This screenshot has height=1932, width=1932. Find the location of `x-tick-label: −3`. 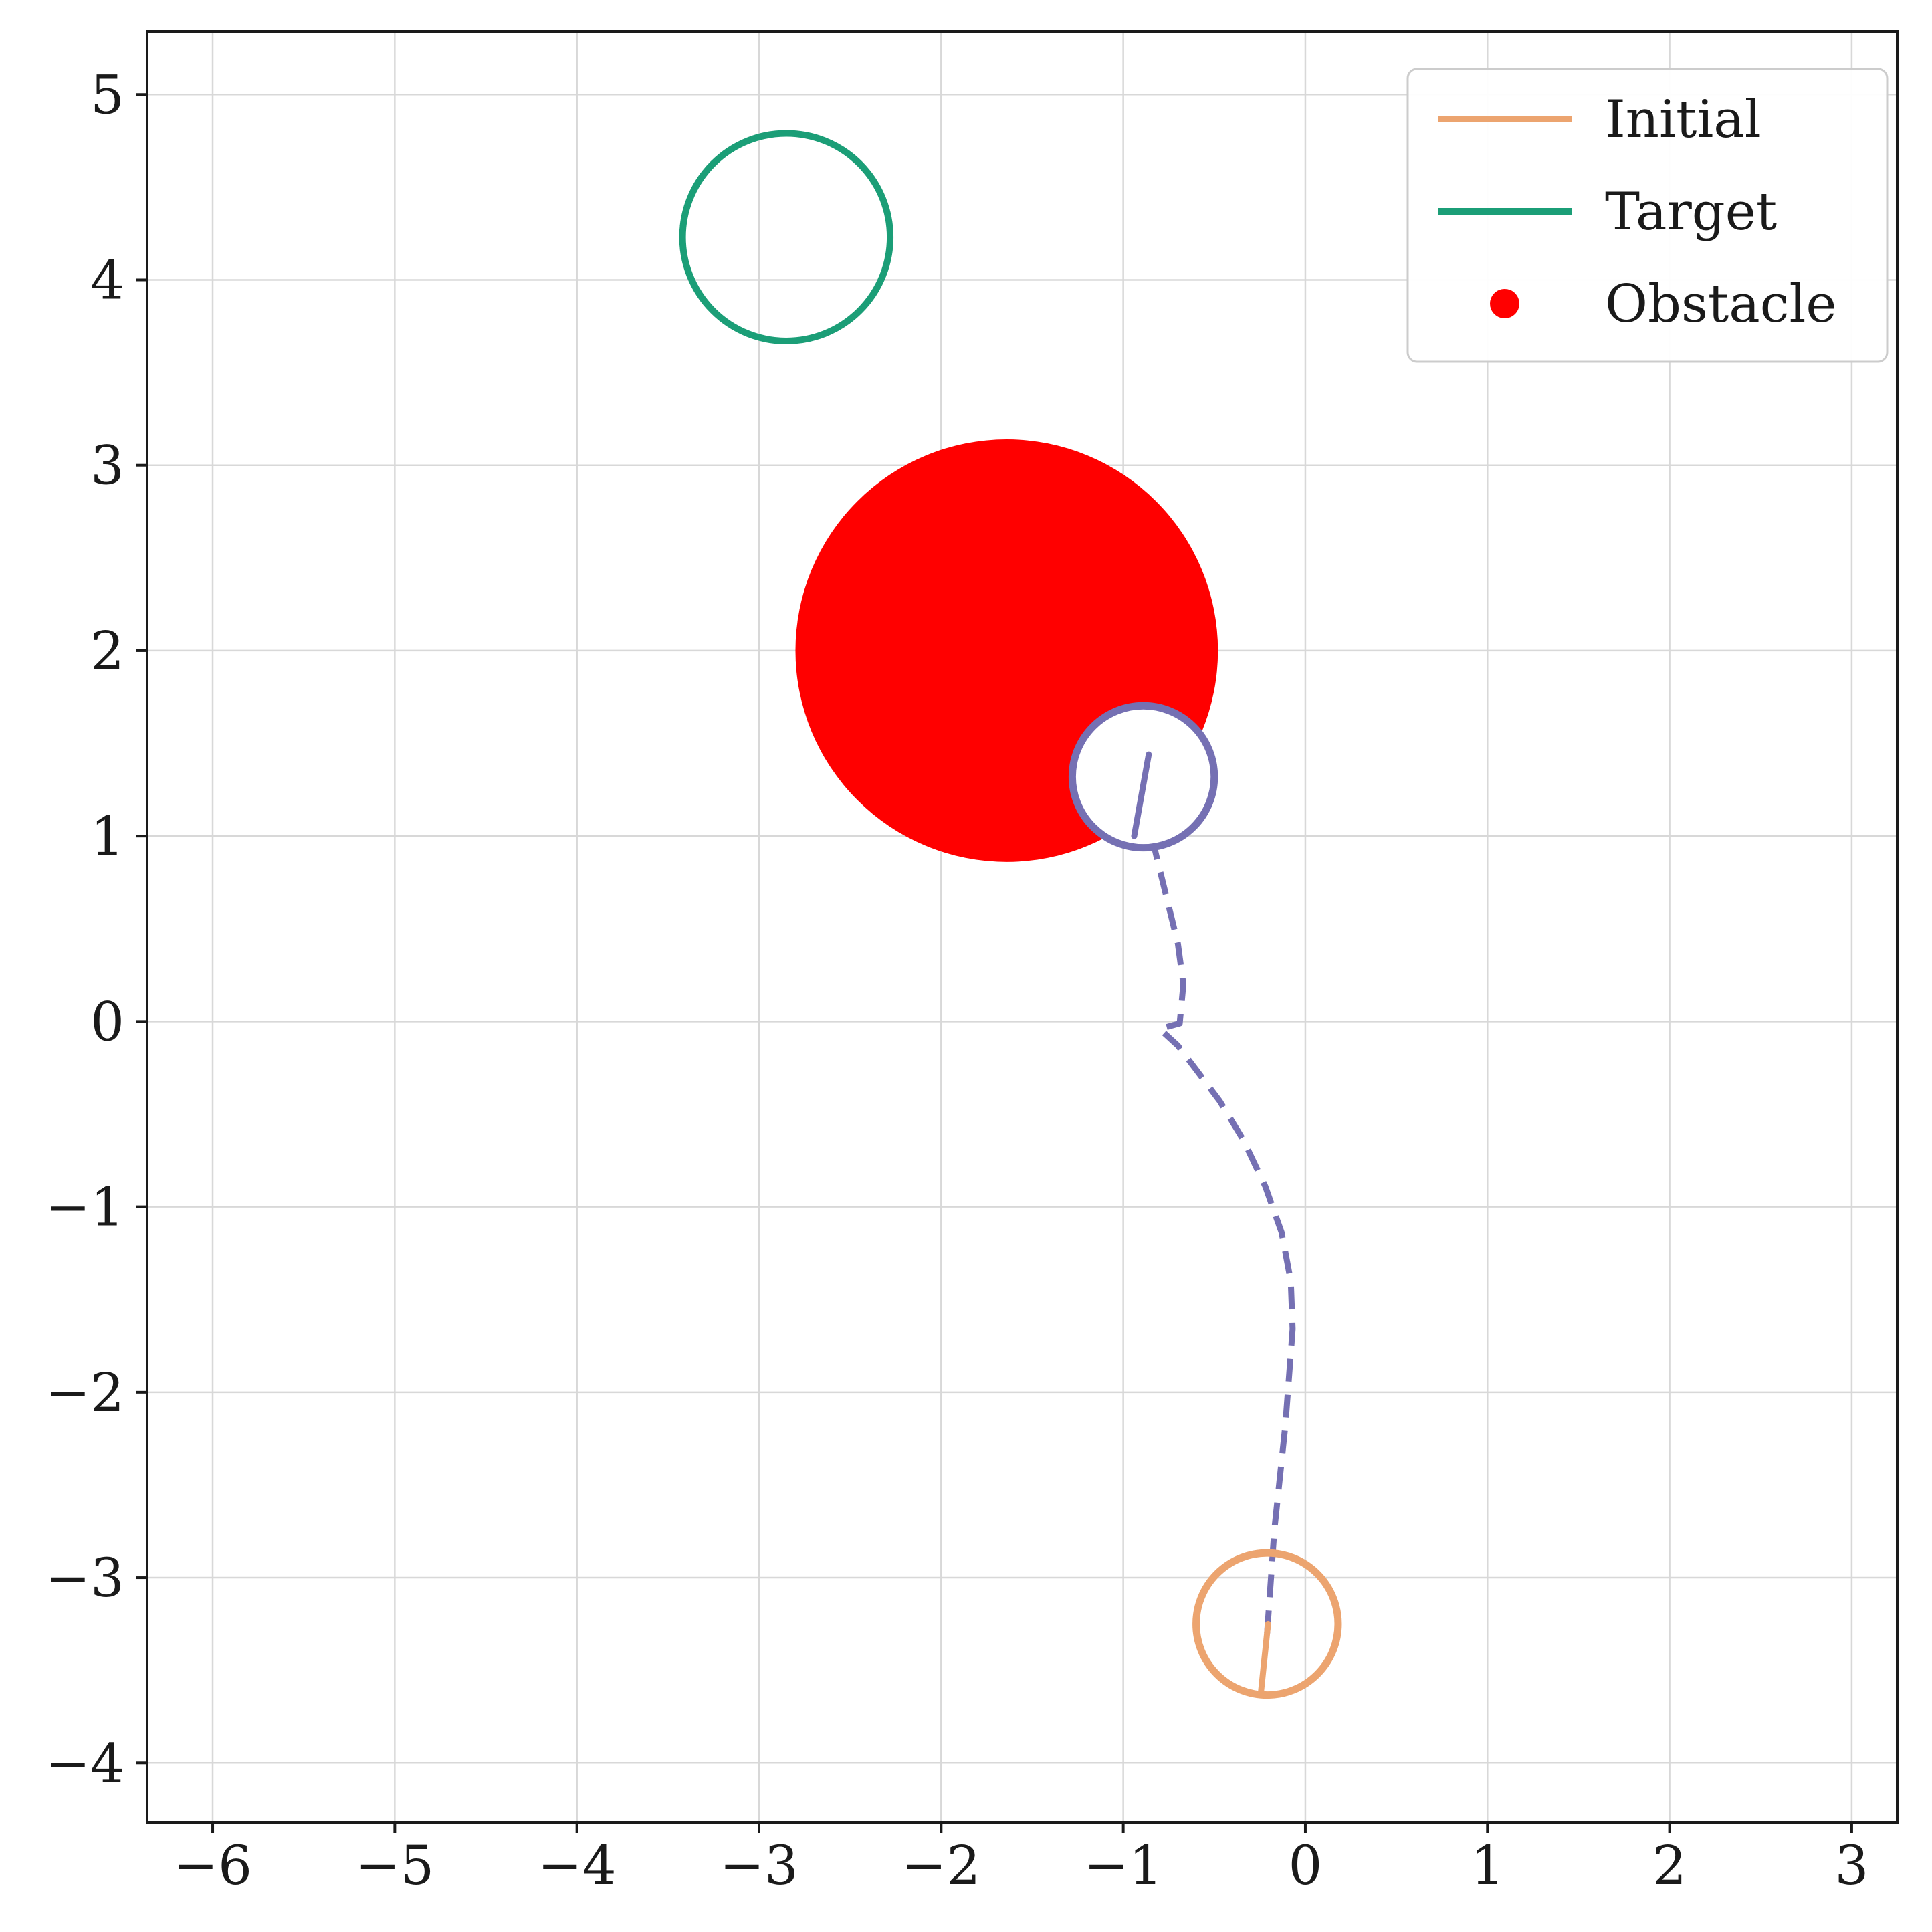

x-tick-label: −3 is located at coordinates (759, 1866).